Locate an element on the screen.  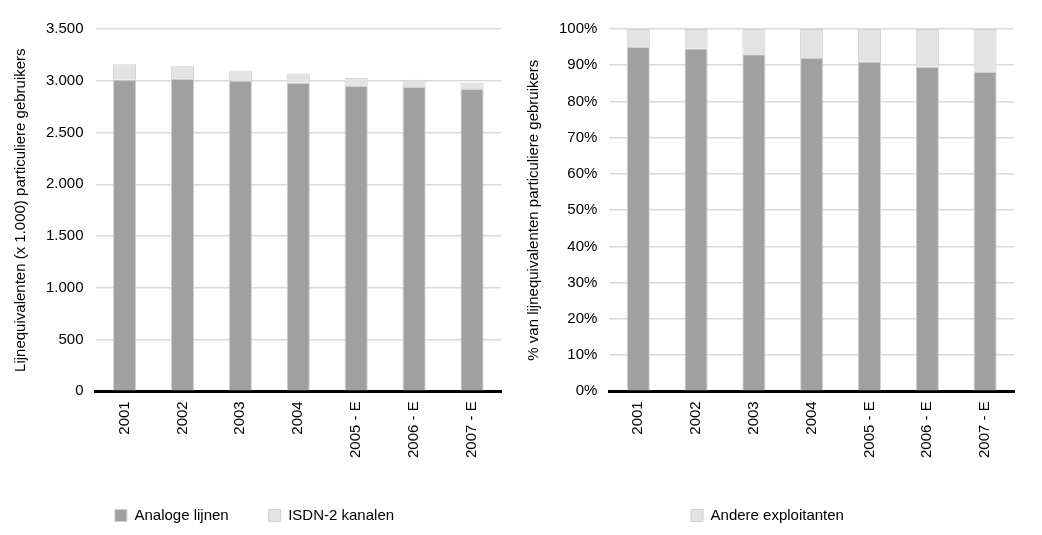
y-tick-label: 0% is located at coordinates (586, 390).